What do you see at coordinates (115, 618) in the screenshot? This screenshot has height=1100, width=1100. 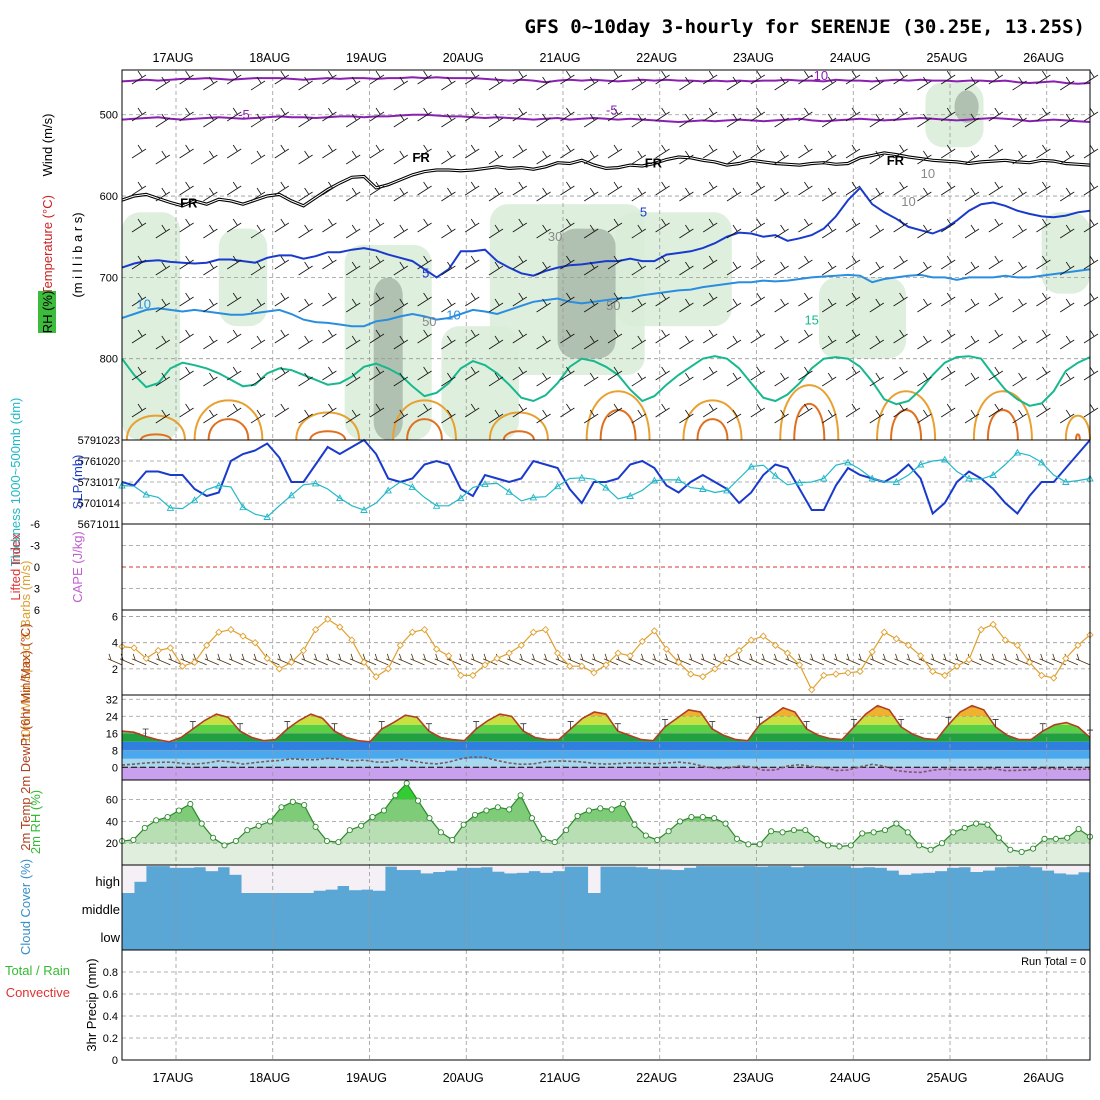 I see `wind10m-tick-label: 6` at bounding box center [115, 618].